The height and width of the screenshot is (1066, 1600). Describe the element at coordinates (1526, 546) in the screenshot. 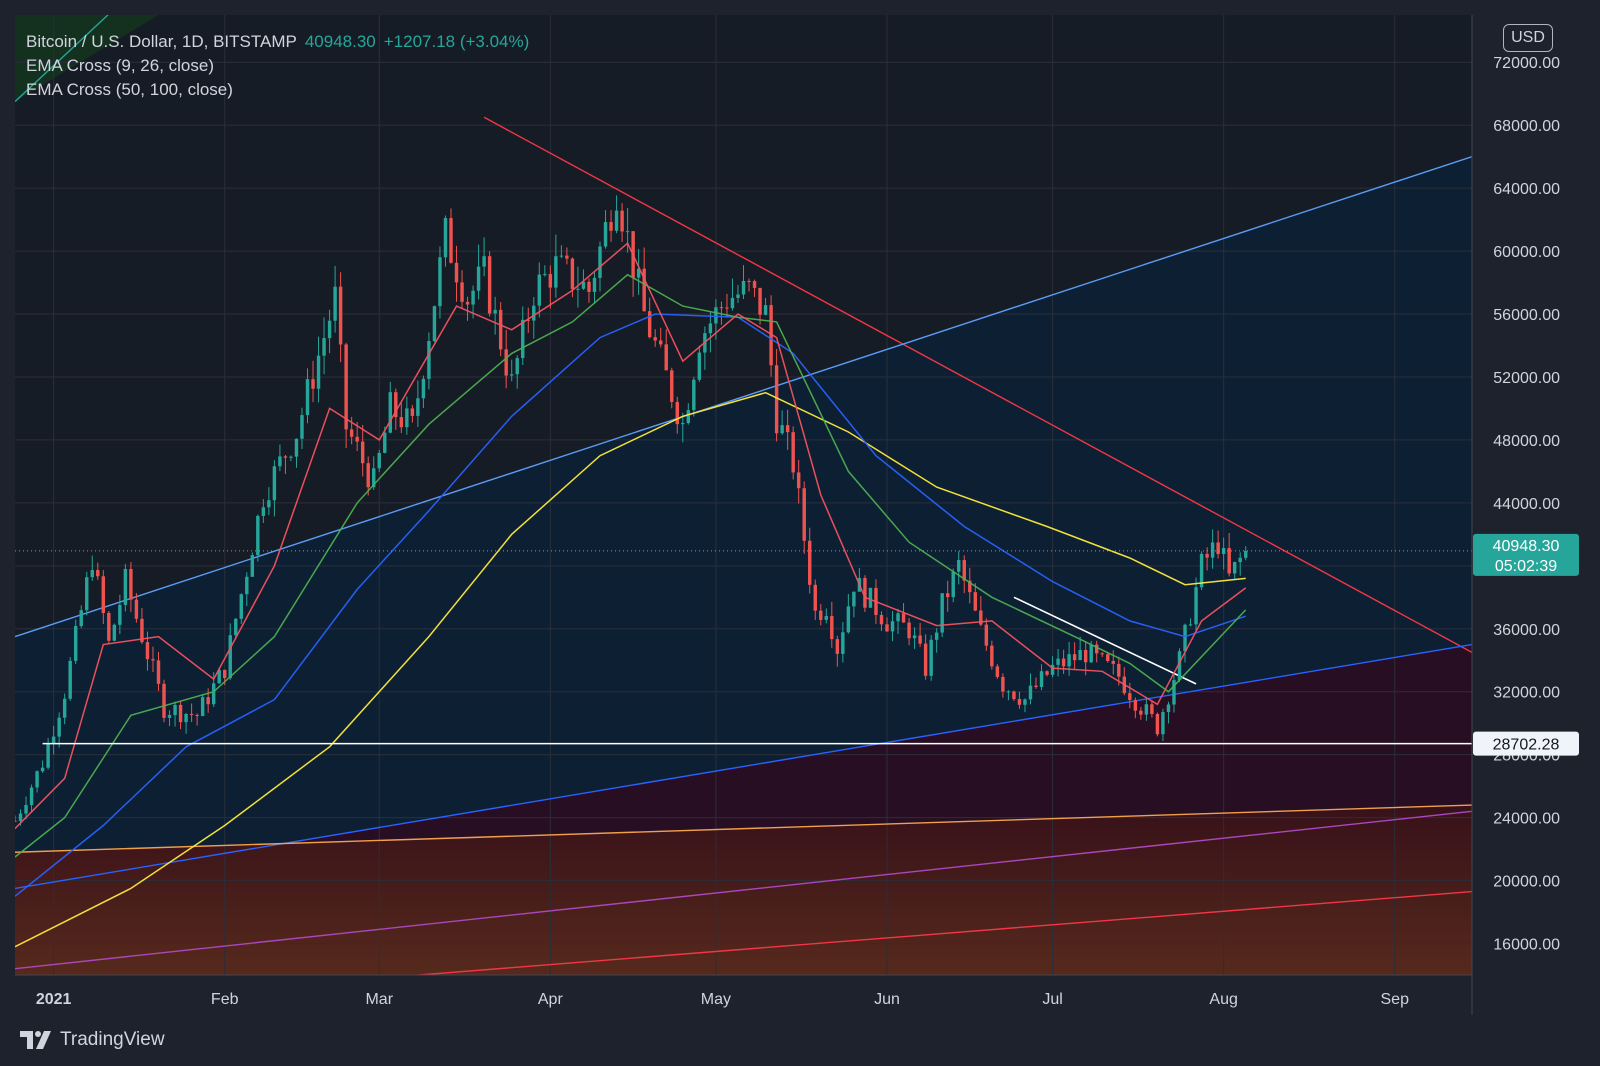

I see `current-price-label: 40948.30` at that location.